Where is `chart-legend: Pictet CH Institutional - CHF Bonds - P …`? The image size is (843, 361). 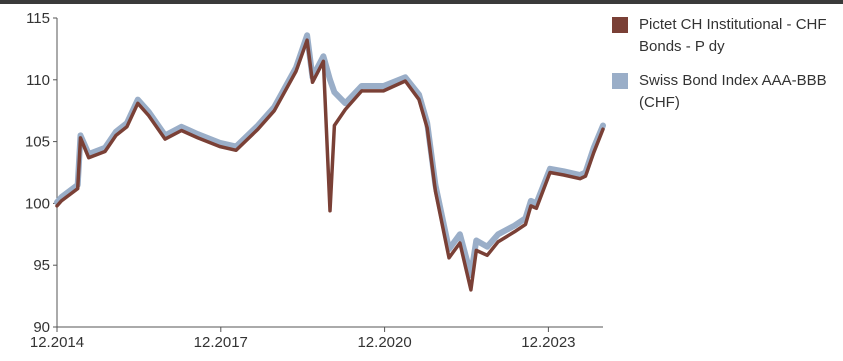 chart-legend: Pictet CH Institutional - CHF Bonds - P … is located at coordinates (726, 70).